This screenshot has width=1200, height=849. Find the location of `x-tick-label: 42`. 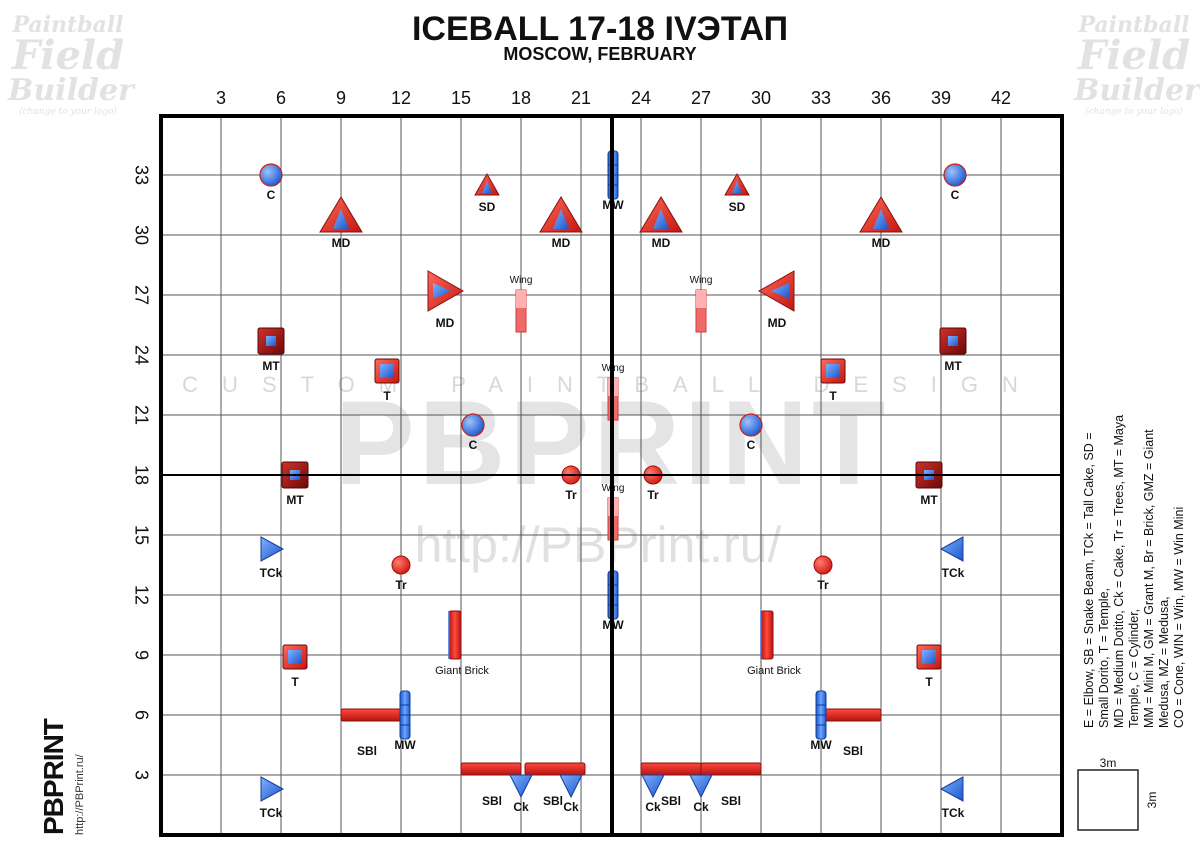

x-tick-label: 42 is located at coordinates (1001, 98).